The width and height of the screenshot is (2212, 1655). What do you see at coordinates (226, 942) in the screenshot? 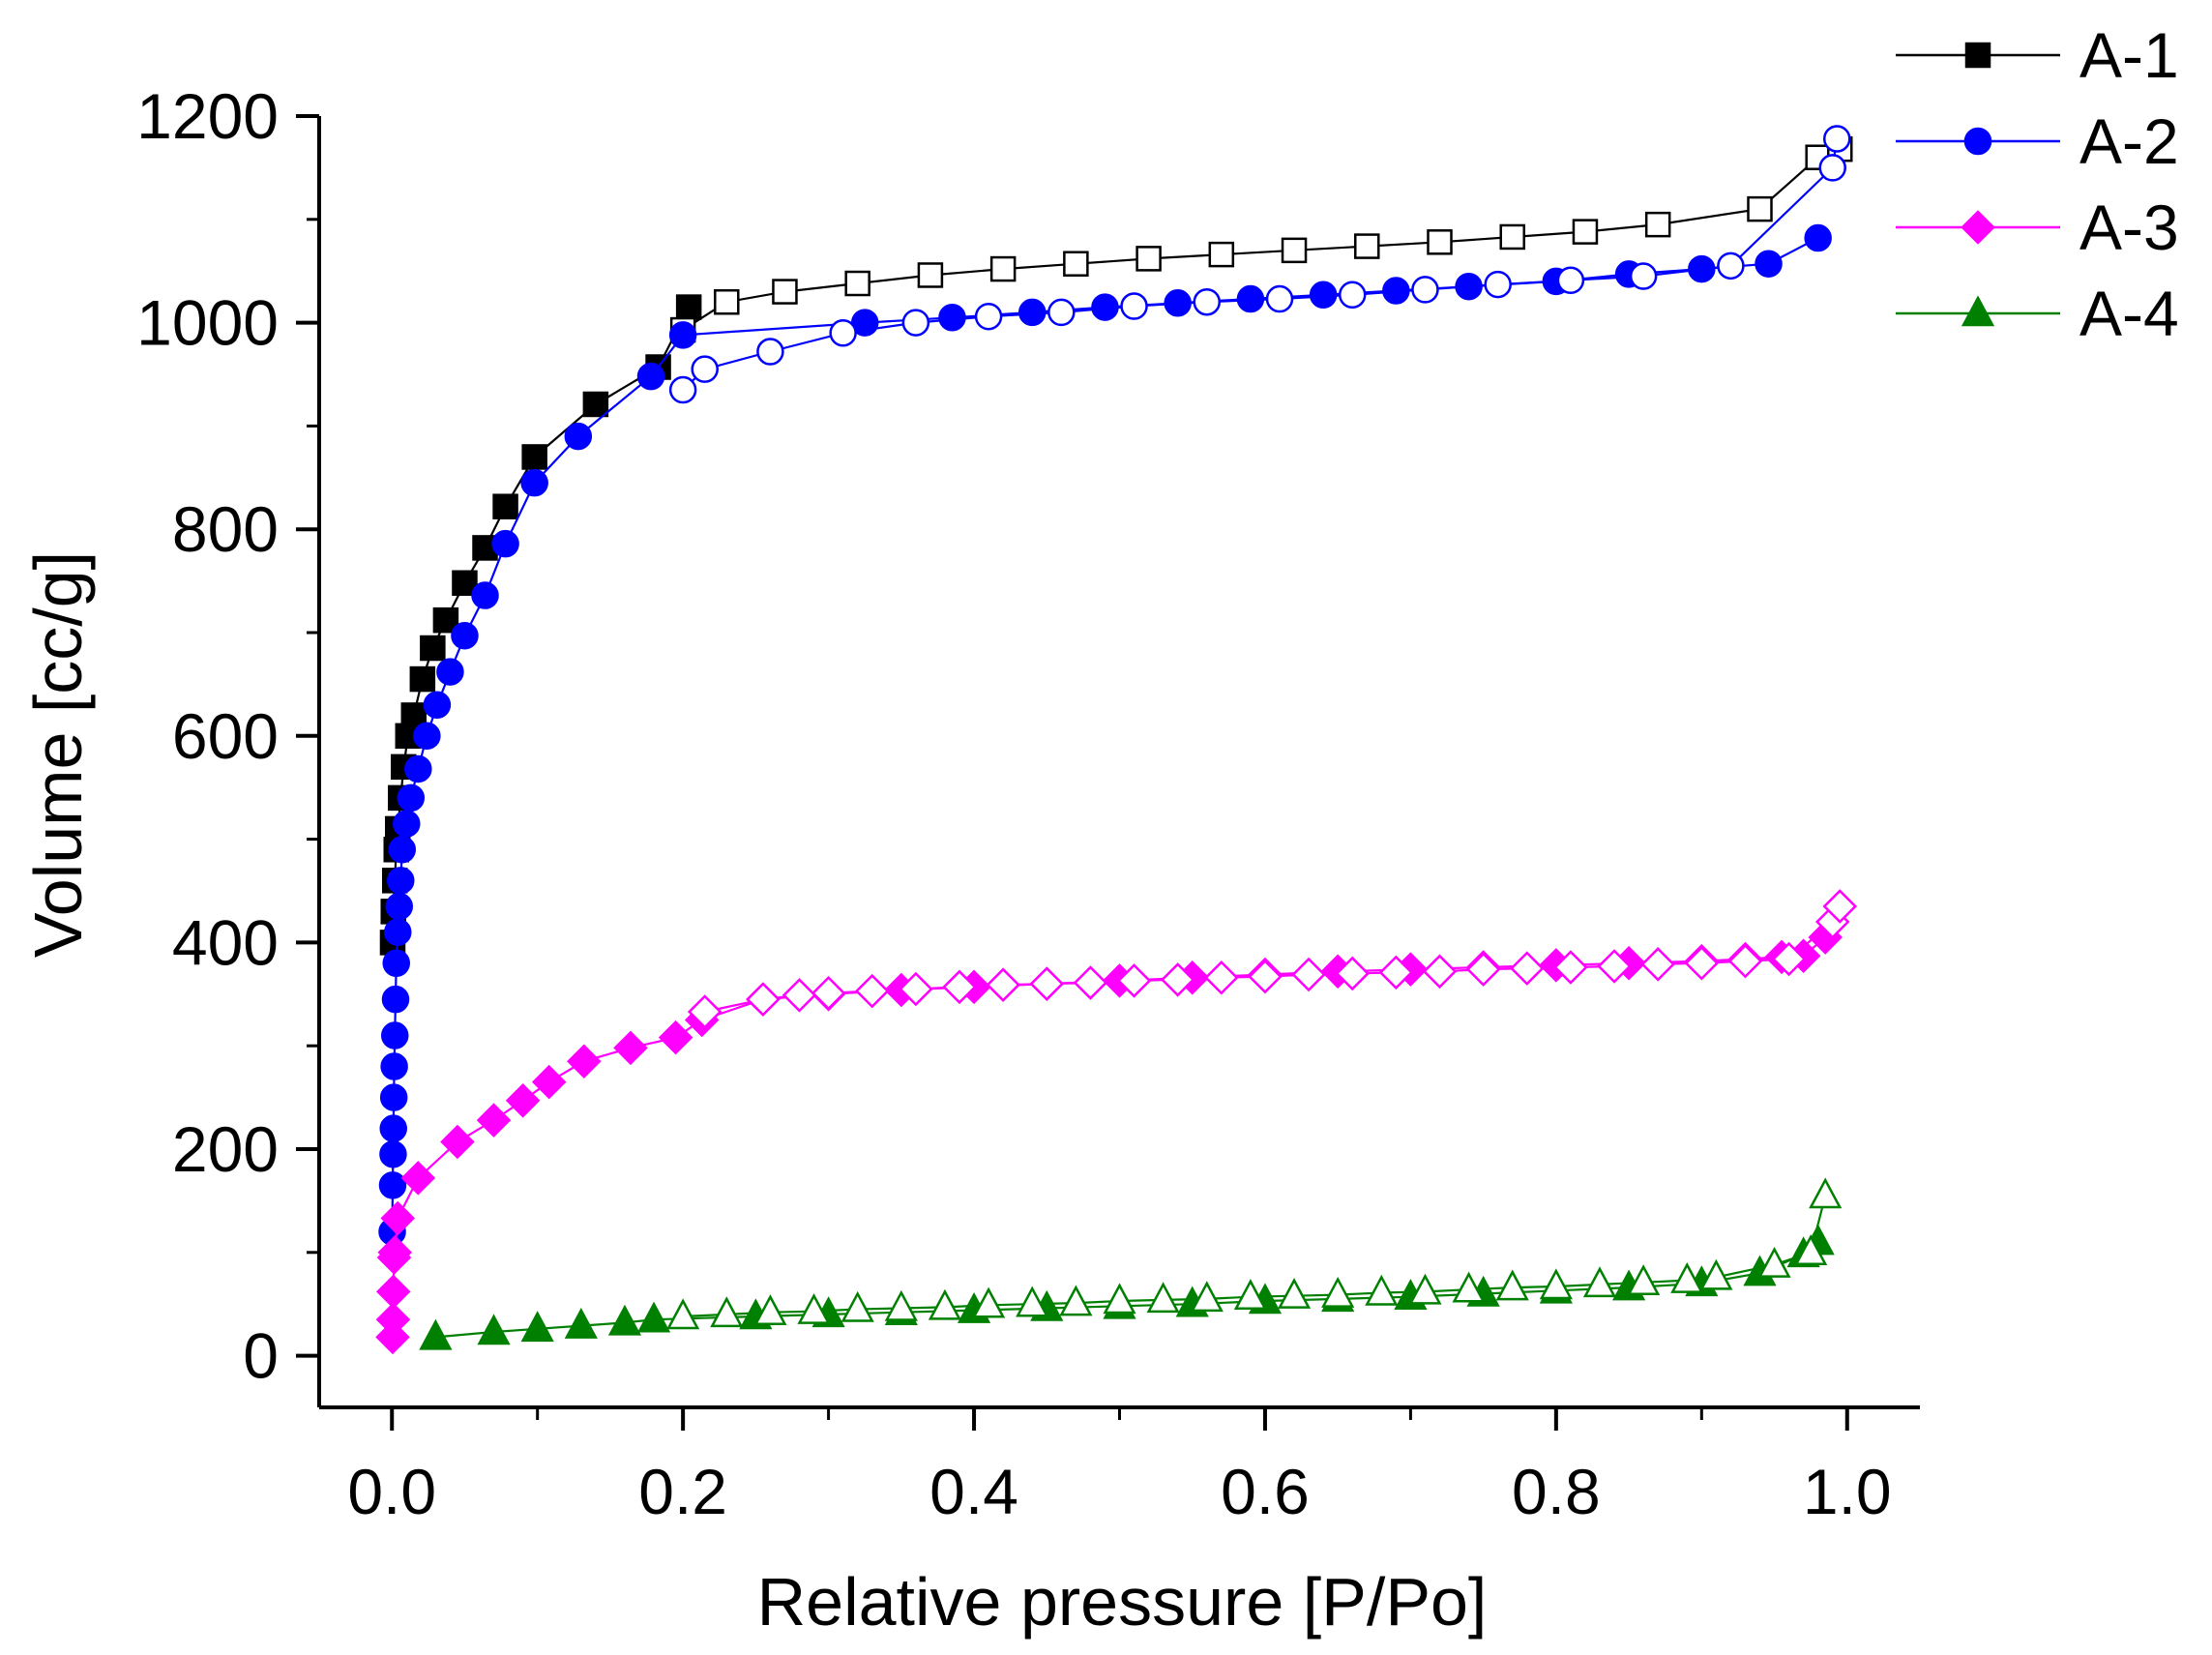
I see `y-tick-label: 400` at bounding box center [226, 942].